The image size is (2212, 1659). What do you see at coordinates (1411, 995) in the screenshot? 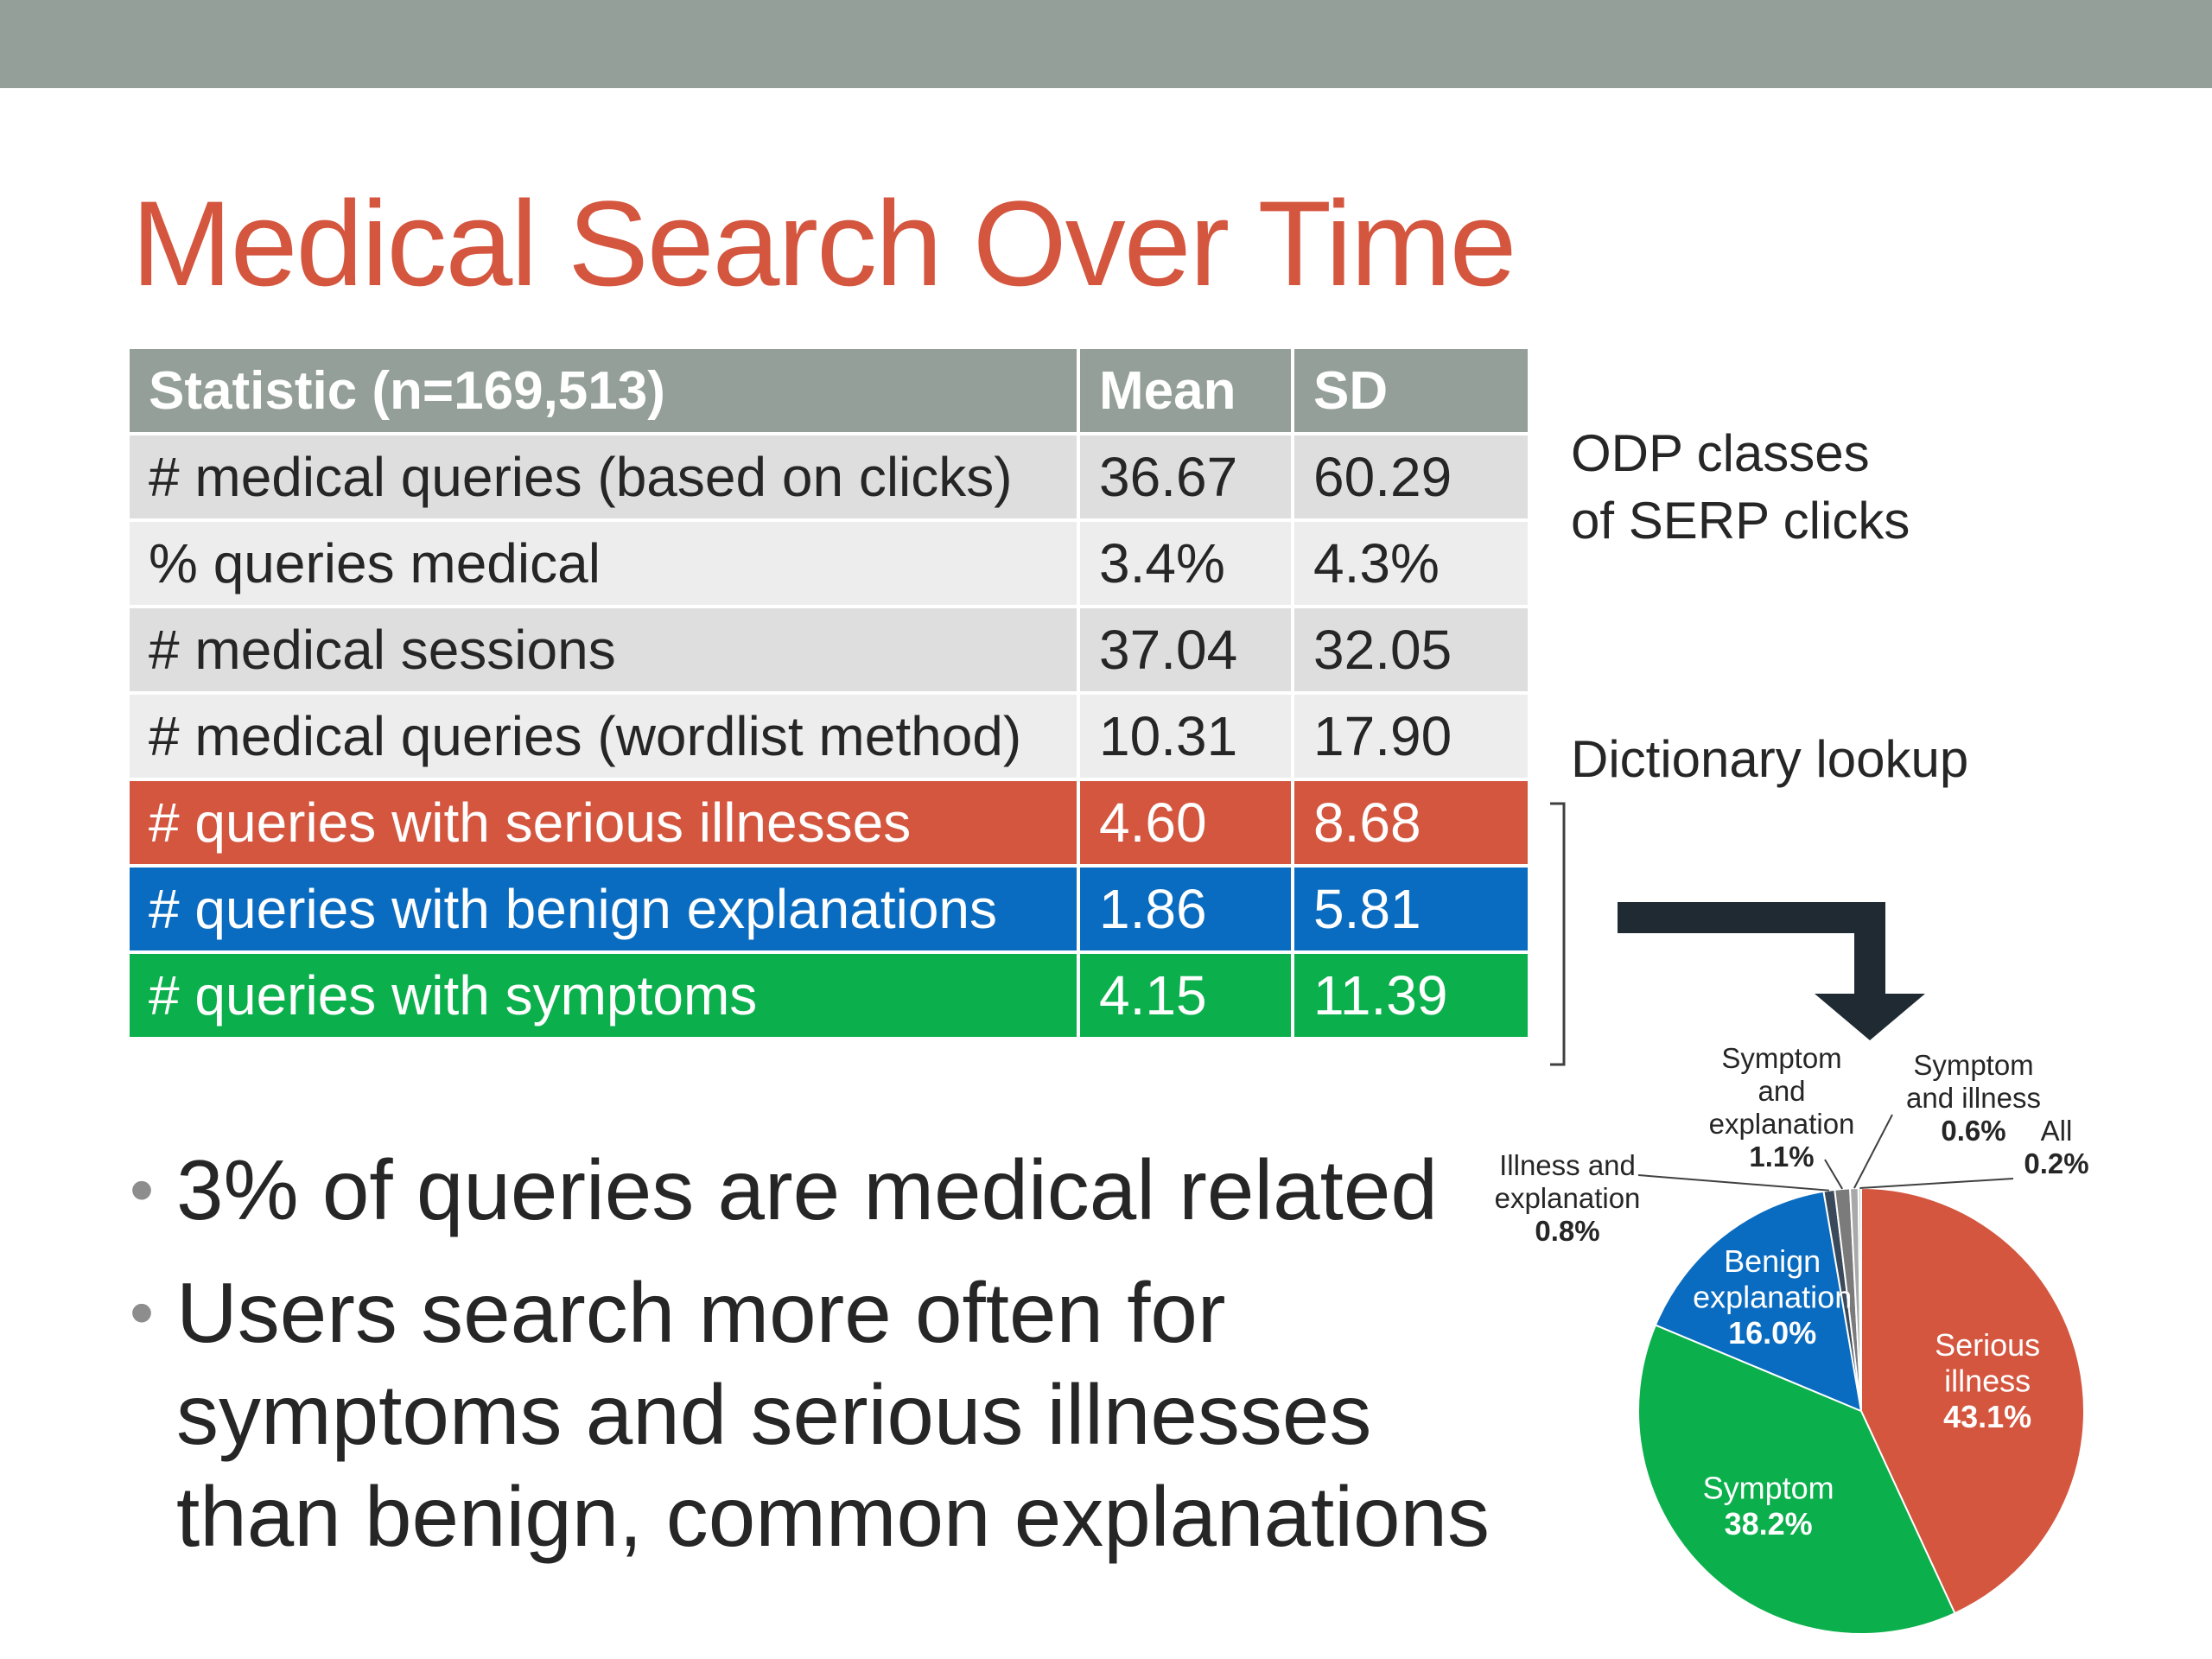
I see `sd-cell: 11.39` at bounding box center [1411, 995].